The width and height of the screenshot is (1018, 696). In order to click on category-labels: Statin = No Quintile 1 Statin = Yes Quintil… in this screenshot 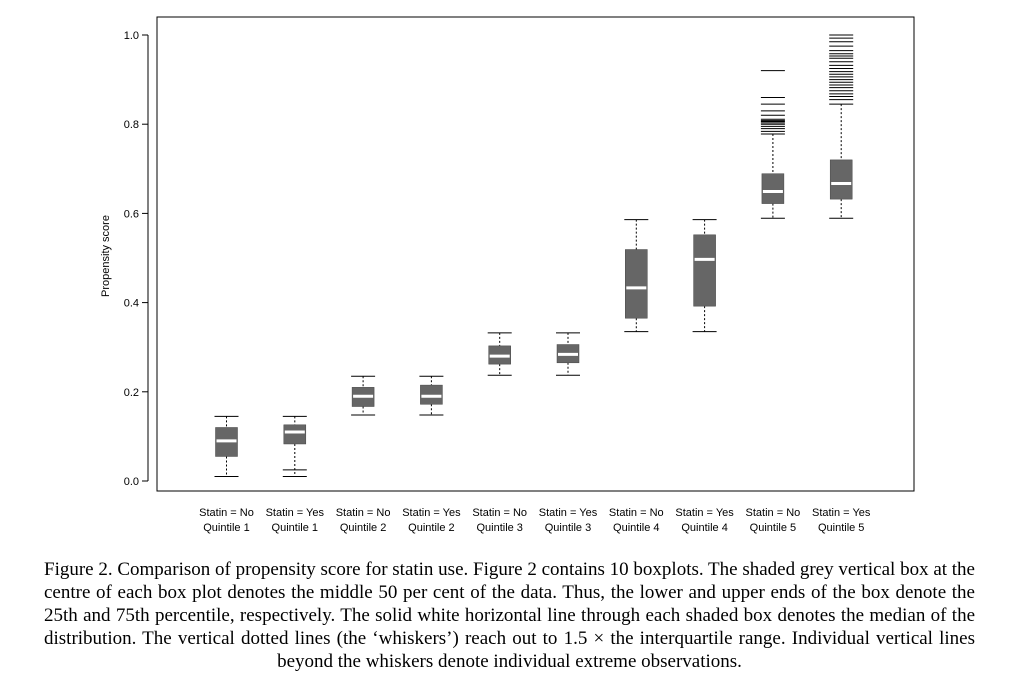, I will do `click(535, 520)`.